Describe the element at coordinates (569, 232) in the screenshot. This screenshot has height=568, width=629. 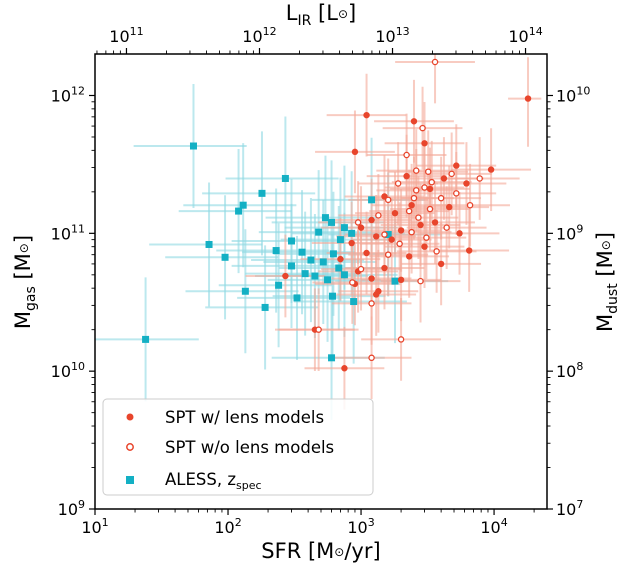
I see `right-tick-label: 10⁹` at that location.